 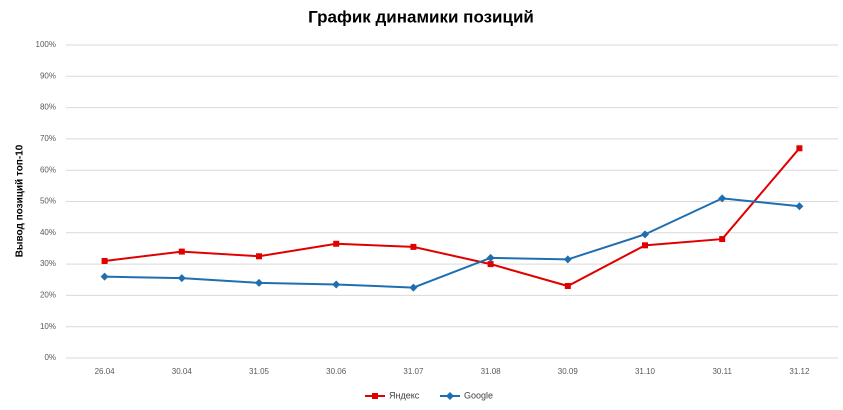 What do you see at coordinates (48, 75) in the screenshot?
I see `y-tick-label: 90%` at bounding box center [48, 75].